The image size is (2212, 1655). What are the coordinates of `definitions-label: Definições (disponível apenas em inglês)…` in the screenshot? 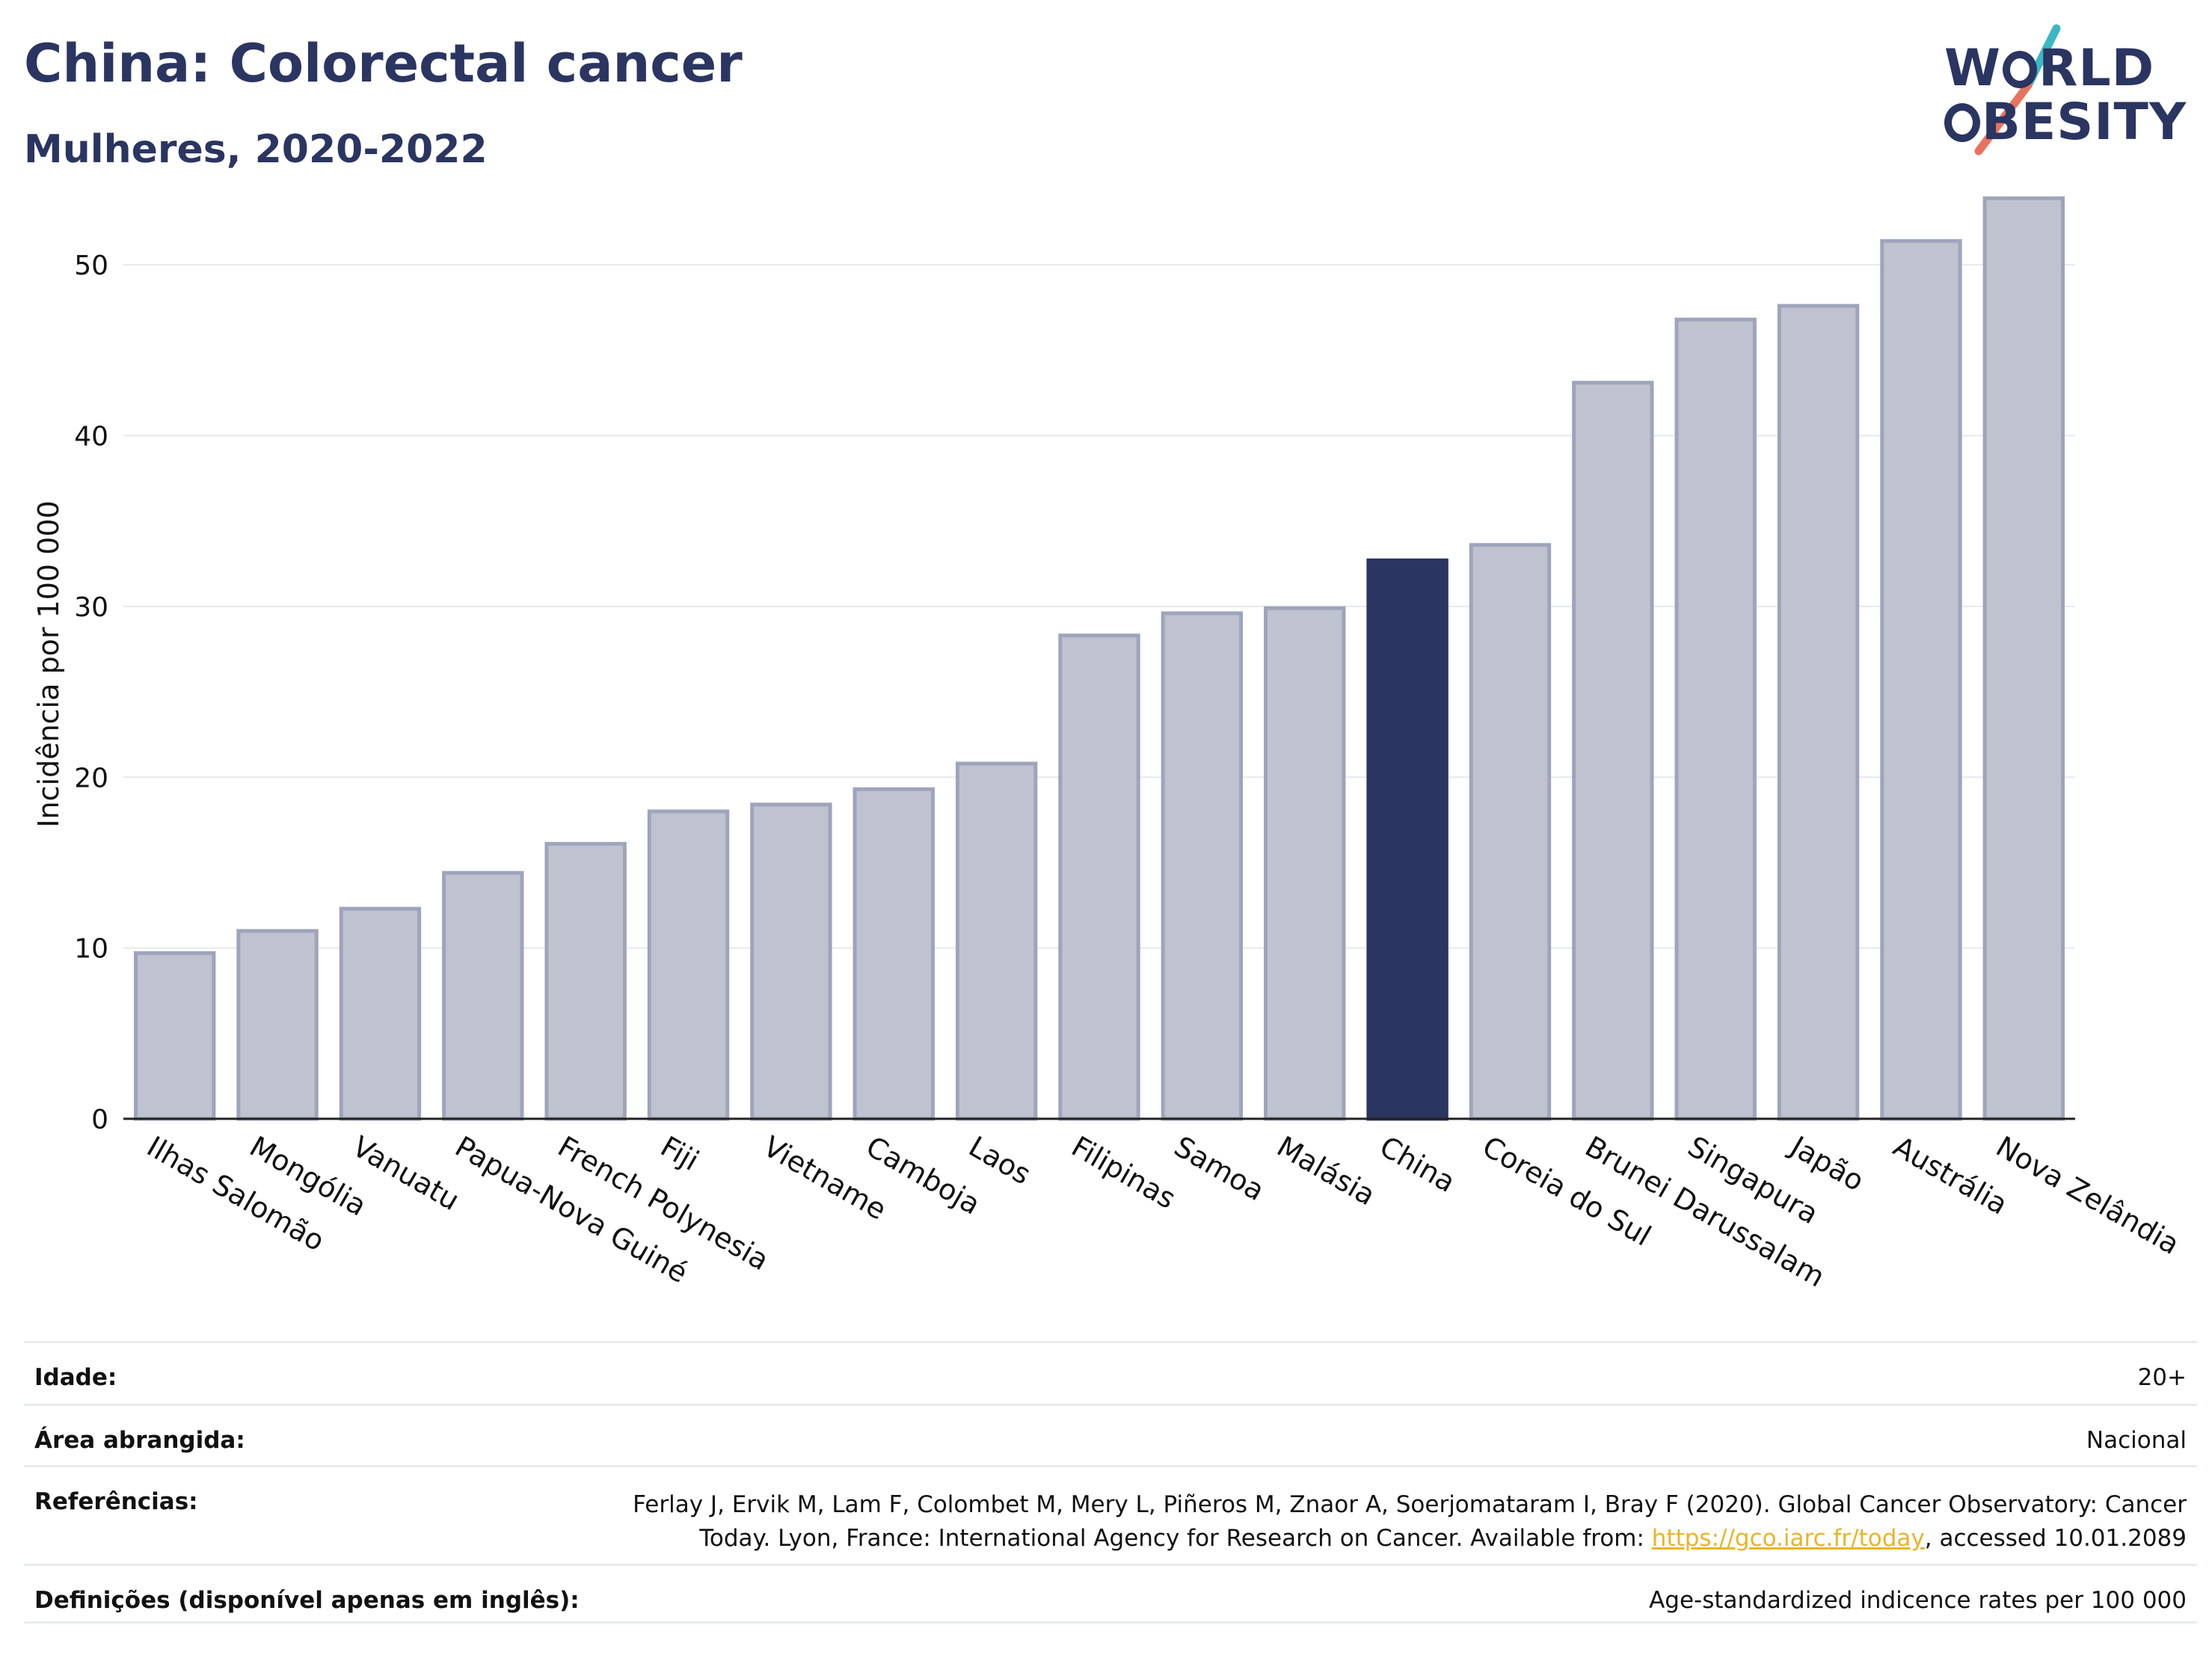 It's located at (307, 1600).